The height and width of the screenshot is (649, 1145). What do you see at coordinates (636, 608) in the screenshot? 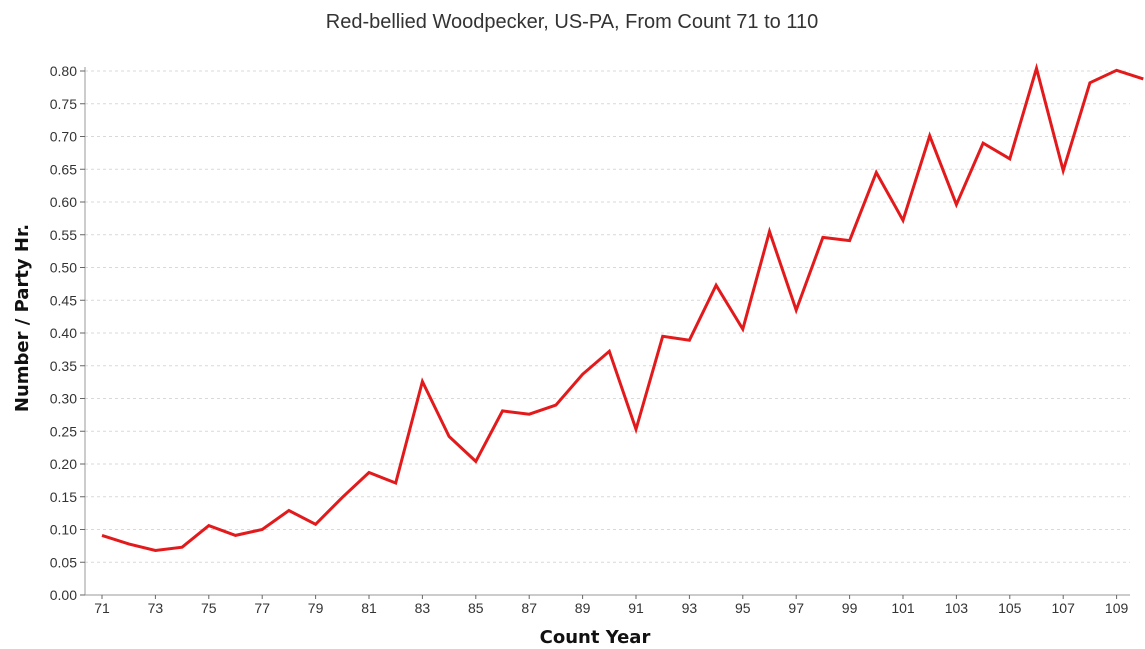
I see `x-tick-label: 91` at bounding box center [636, 608].